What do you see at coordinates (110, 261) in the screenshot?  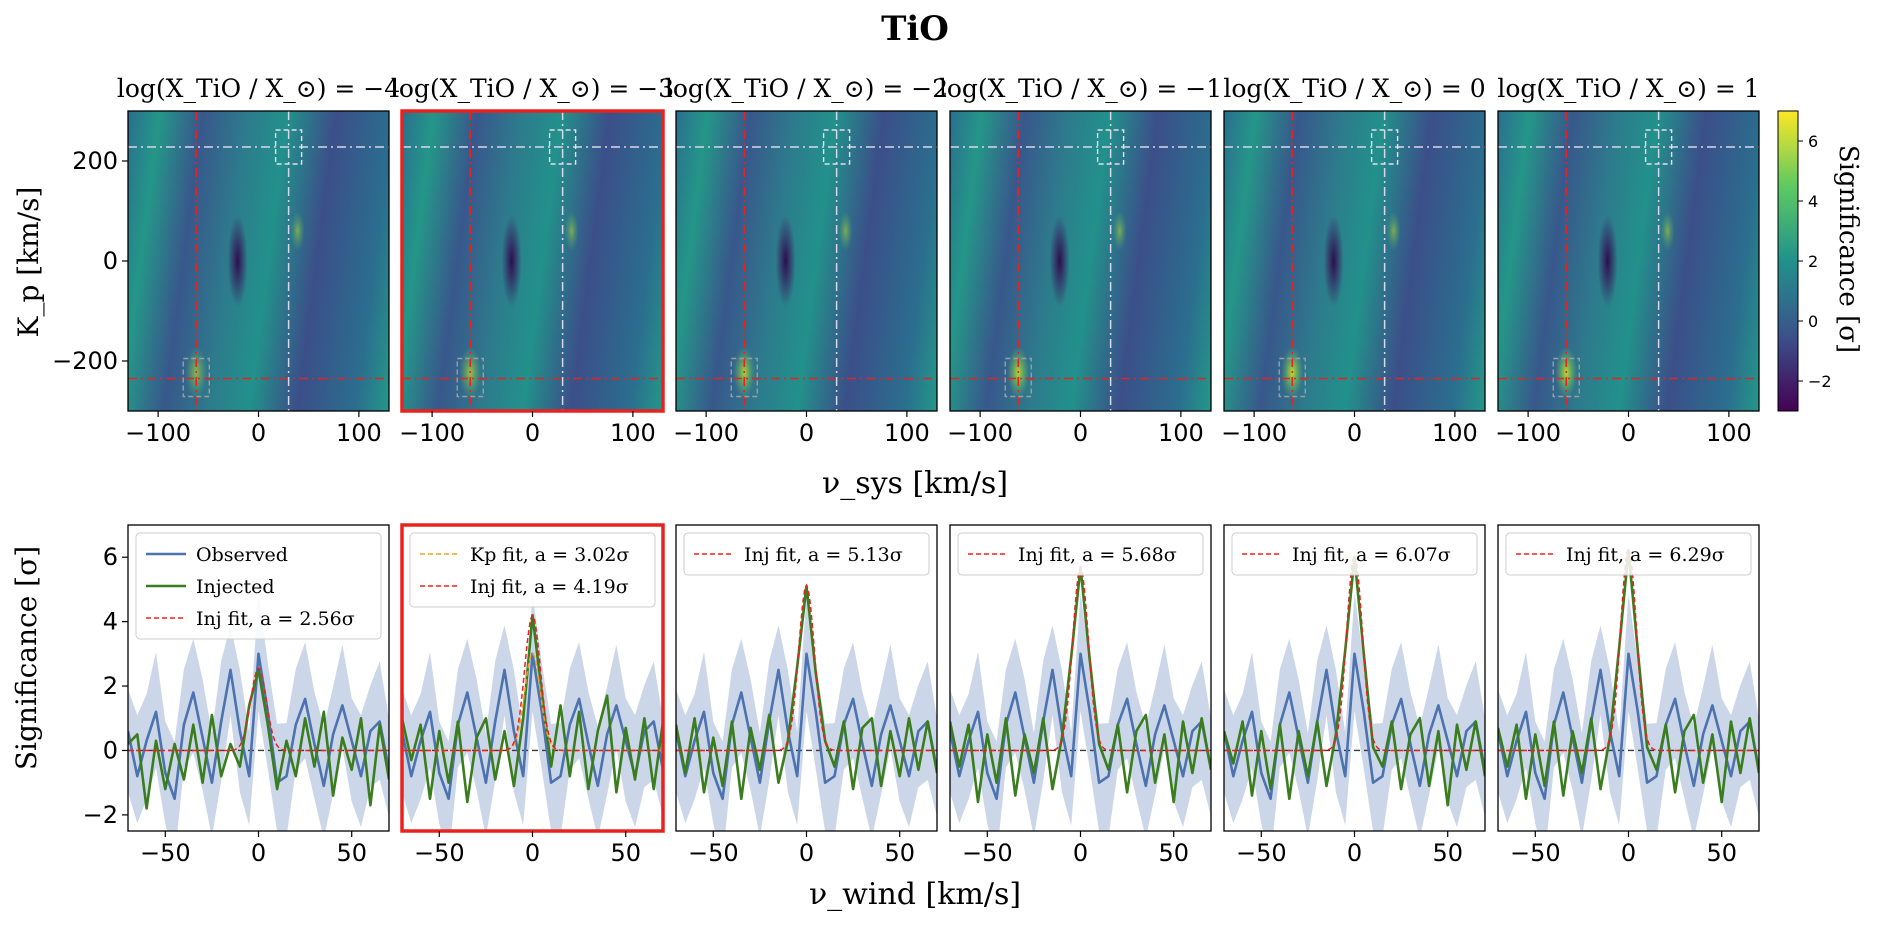 I see `y-tick-label: 0` at bounding box center [110, 261].